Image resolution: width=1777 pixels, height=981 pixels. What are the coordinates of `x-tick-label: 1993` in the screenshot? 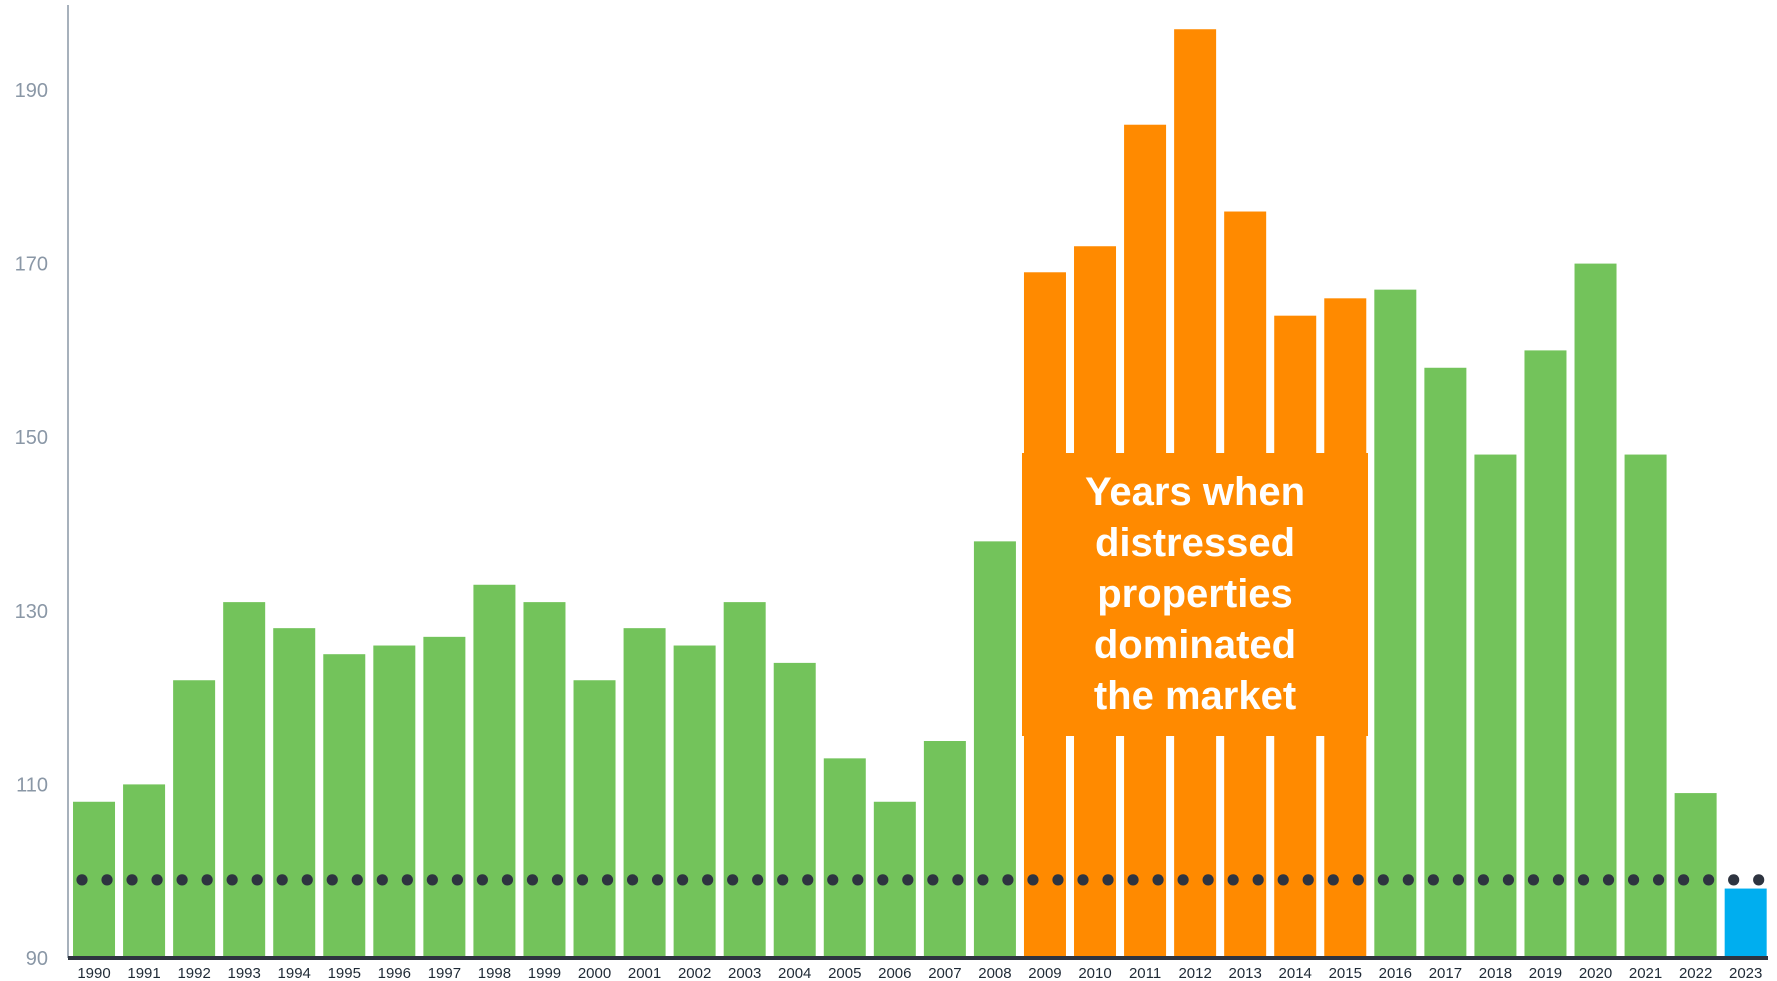 It's located at (243, 973).